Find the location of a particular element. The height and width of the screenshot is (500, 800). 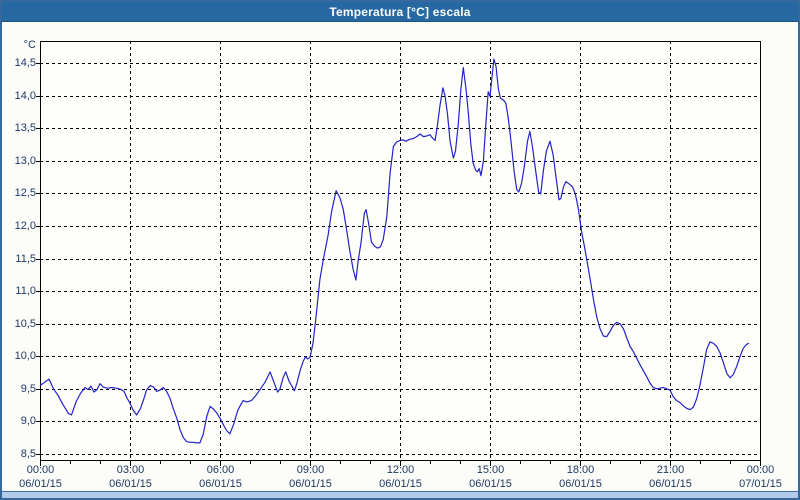

window-title: Temperatura [°C] escala is located at coordinates (400, 12).